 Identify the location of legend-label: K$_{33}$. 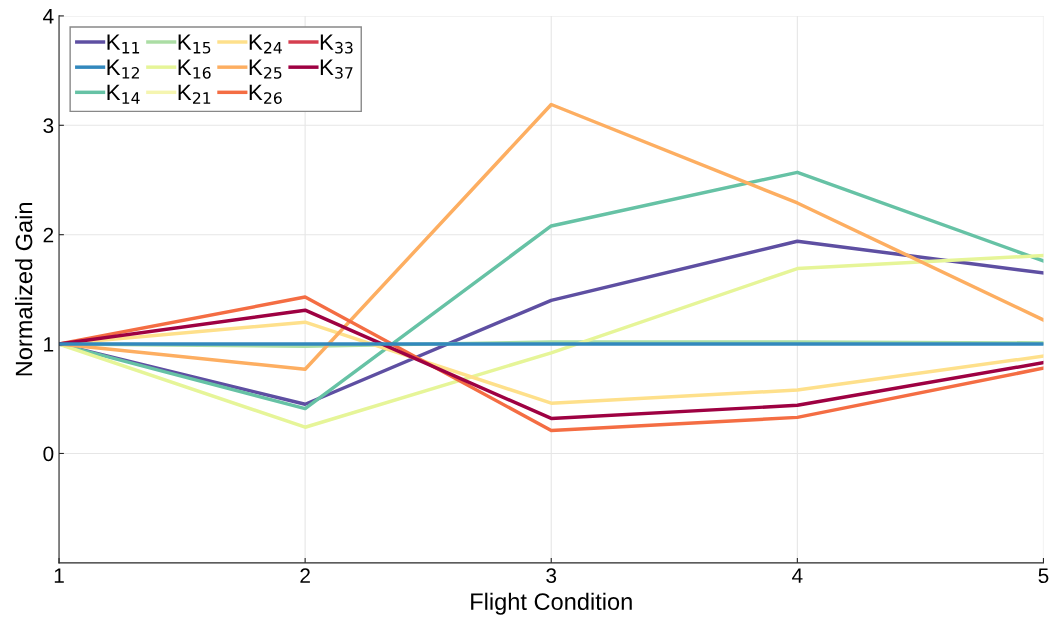
(336, 44).